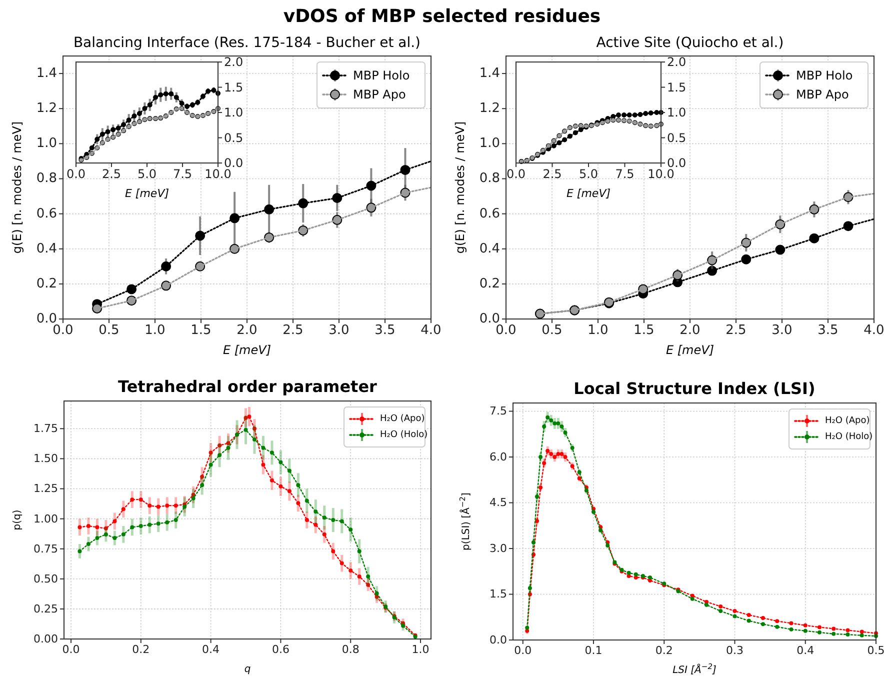 This screenshot has width=884, height=684. What do you see at coordinates (247, 43) in the screenshot?
I see `chart-title: Balancing Interface (Res. 175-184 - Bucher et al.)` at bounding box center [247, 43].